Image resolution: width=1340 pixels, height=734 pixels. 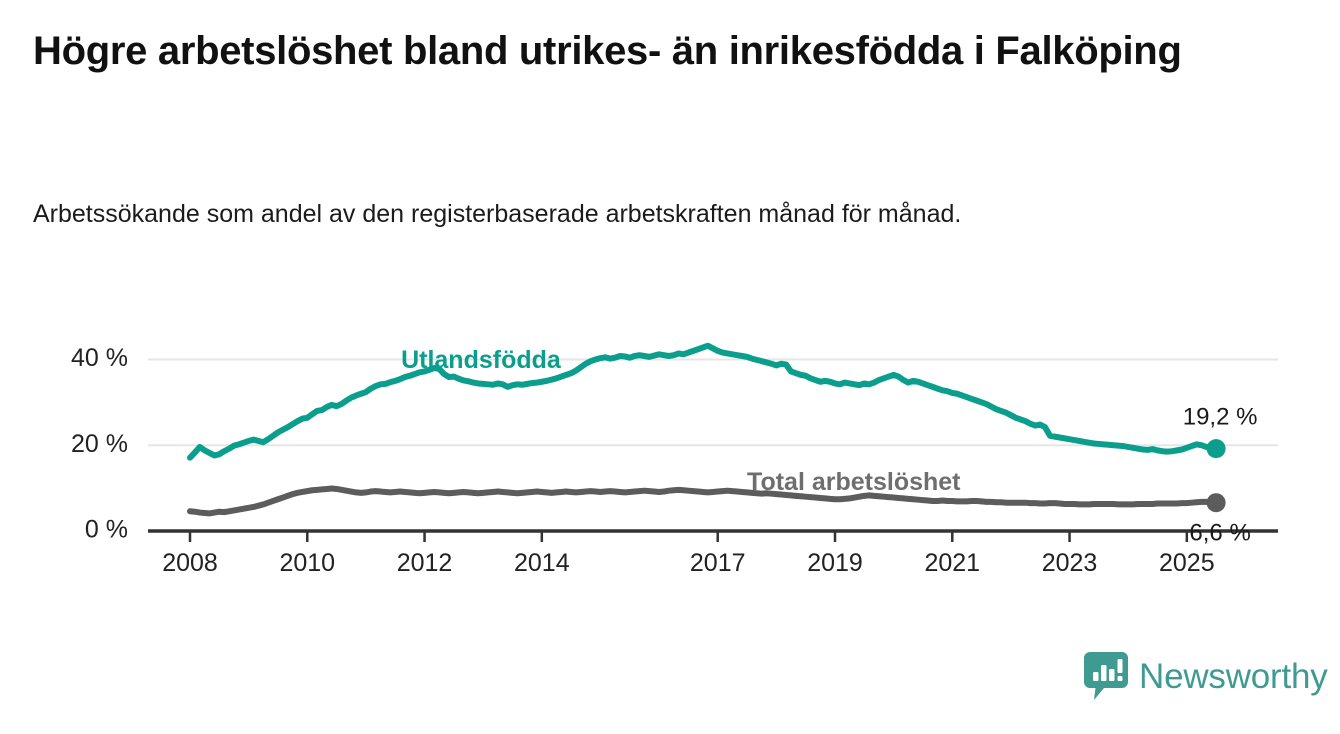 What do you see at coordinates (307, 563) in the screenshot?
I see `x-axis-tick-label: 2010` at bounding box center [307, 563].